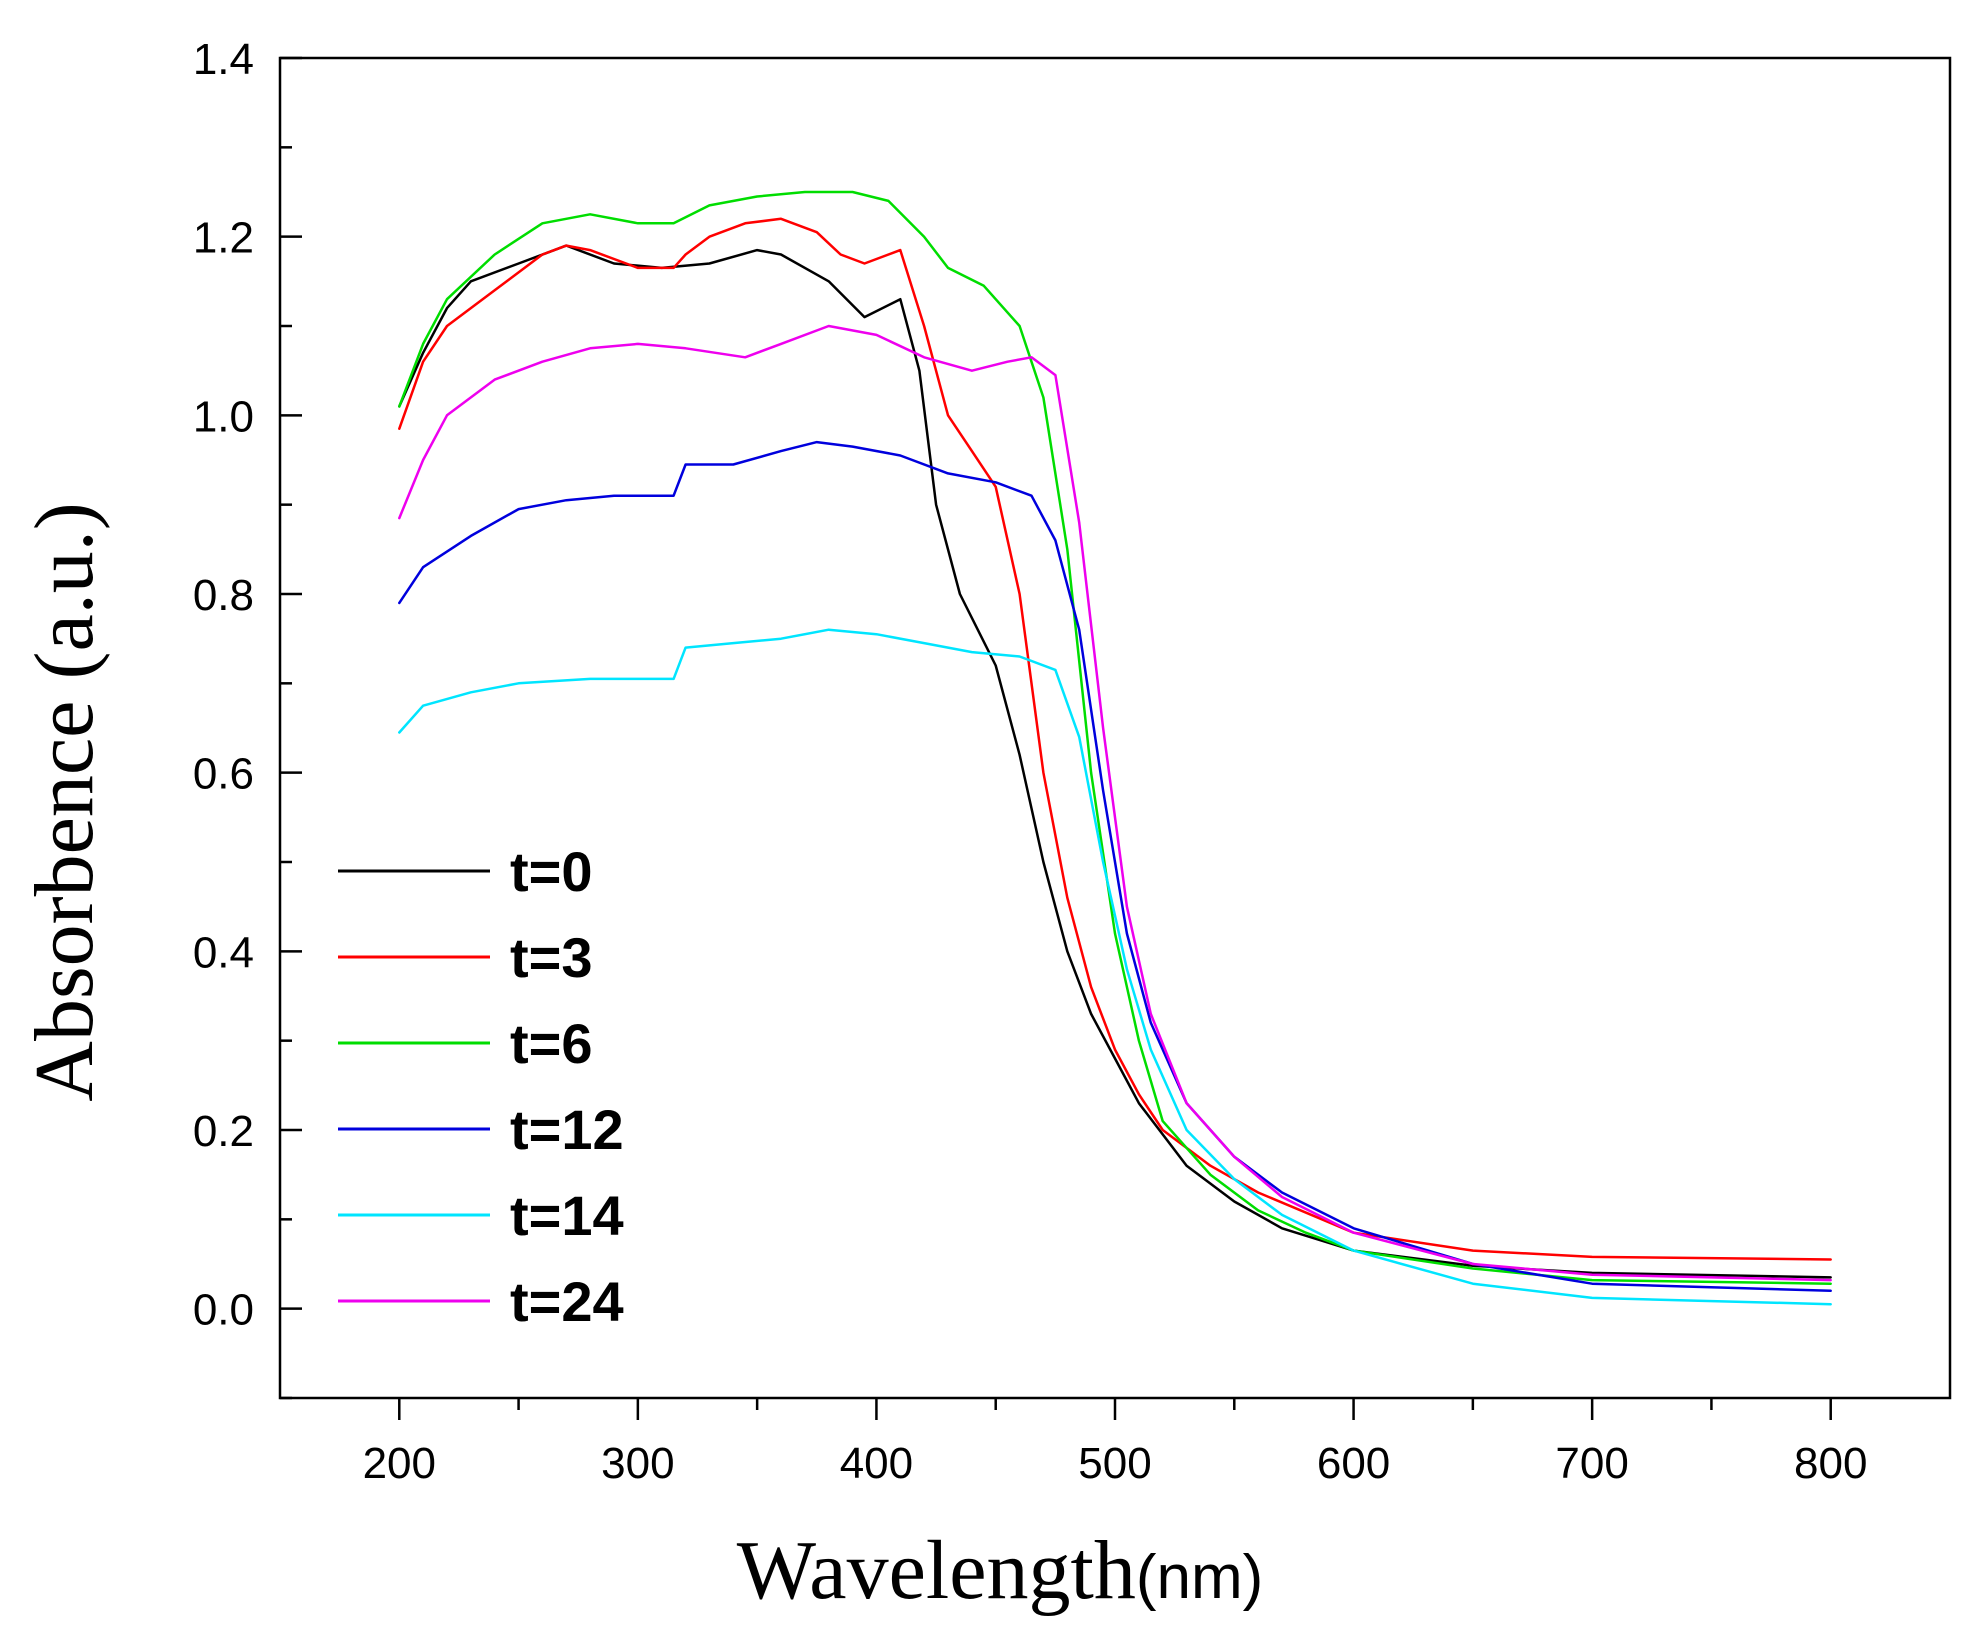 The width and height of the screenshot is (1968, 1641). What do you see at coordinates (567, 1129) in the screenshot?
I see `legend-label: t=12` at bounding box center [567, 1129].